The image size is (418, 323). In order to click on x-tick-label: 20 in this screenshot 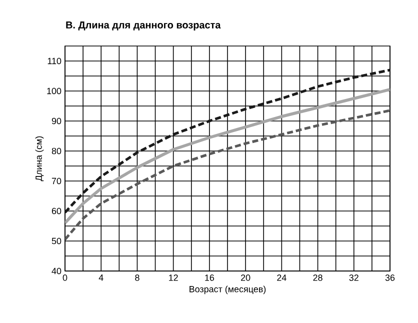, I will do `click(245, 277)`.